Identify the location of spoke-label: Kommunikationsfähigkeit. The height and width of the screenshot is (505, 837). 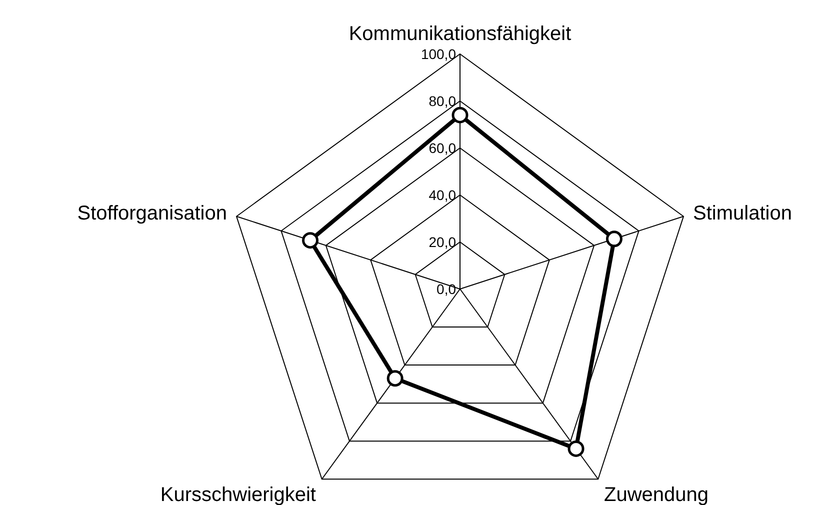
(460, 34).